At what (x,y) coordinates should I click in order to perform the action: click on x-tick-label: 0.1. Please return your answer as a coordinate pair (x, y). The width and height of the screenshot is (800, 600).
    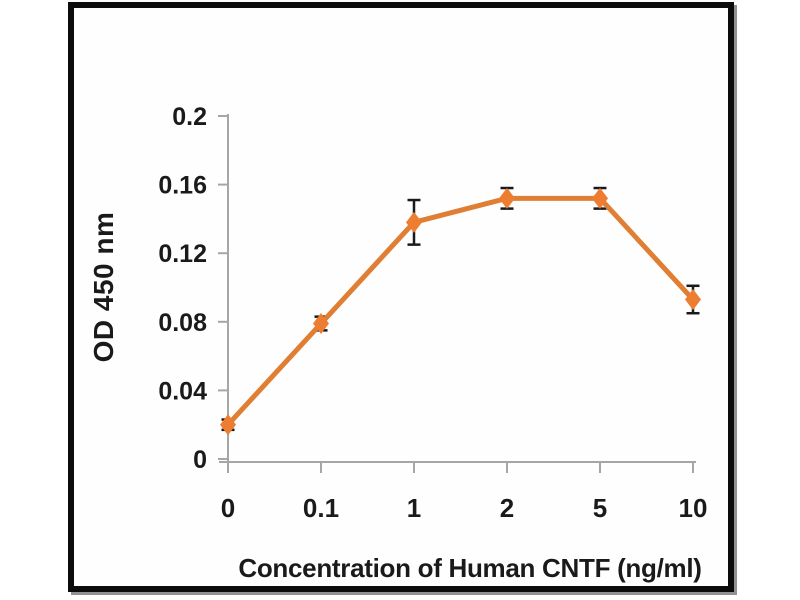
    Looking at the image, I should click on (321, 508).